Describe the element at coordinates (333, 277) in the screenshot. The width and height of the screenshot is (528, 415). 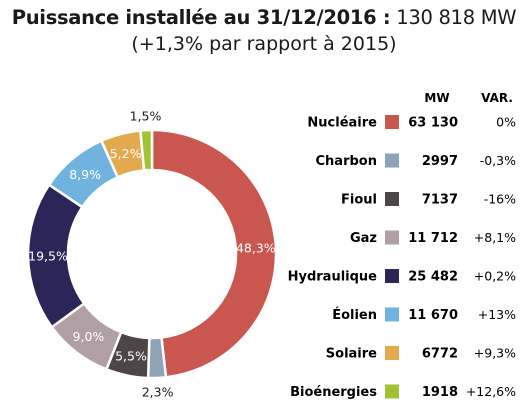
I see `legend-label-hydraulique: Hydraulique` at that location.